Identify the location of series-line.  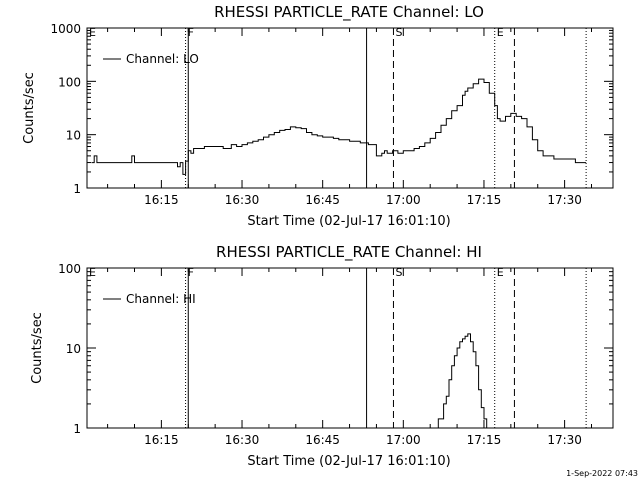
(461, 380).